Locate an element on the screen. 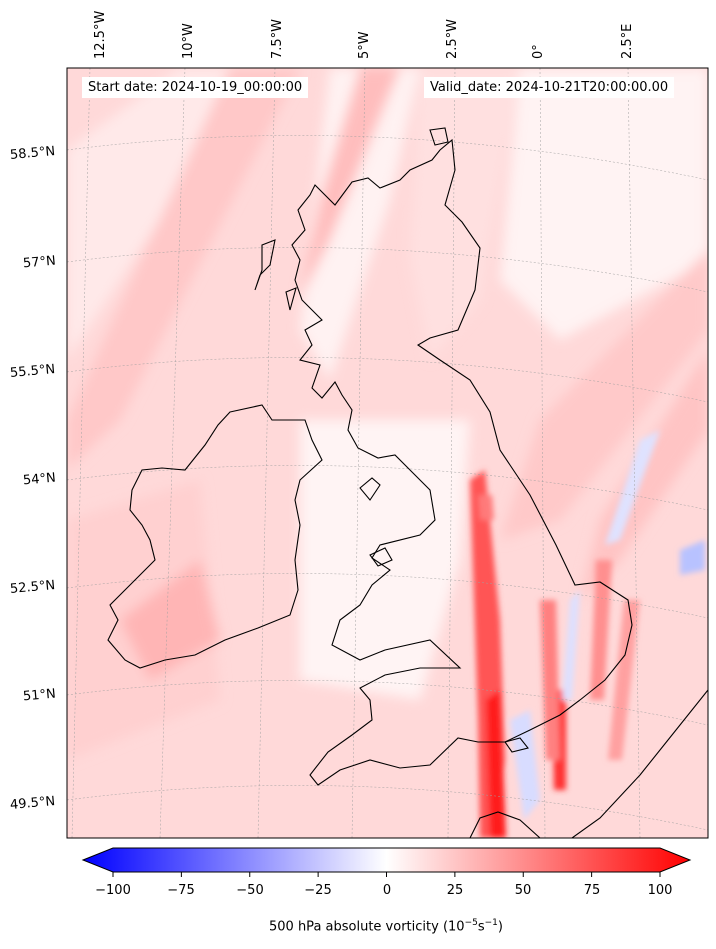 The image size is (716, 949). lon-label: 2.5°W is located at coordinates (452, 38).